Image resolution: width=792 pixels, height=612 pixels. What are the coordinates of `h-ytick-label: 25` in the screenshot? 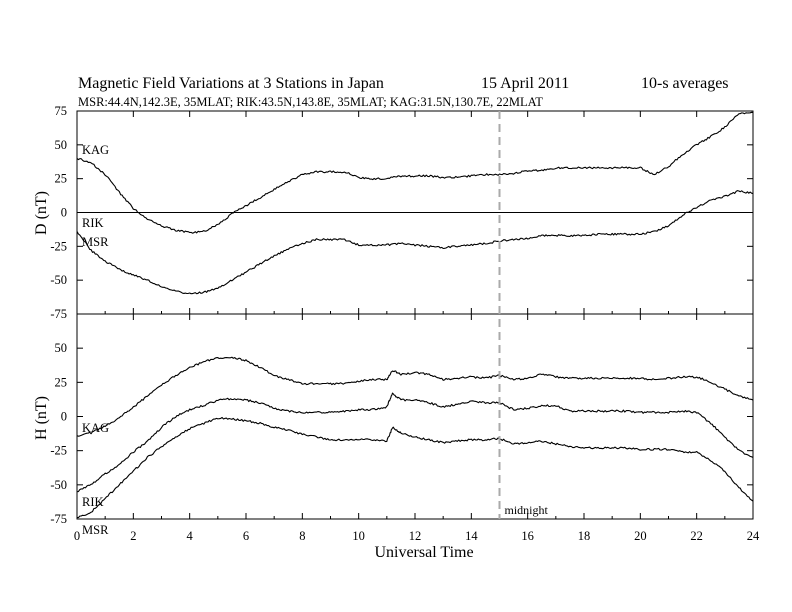 It's located at (61, 382).